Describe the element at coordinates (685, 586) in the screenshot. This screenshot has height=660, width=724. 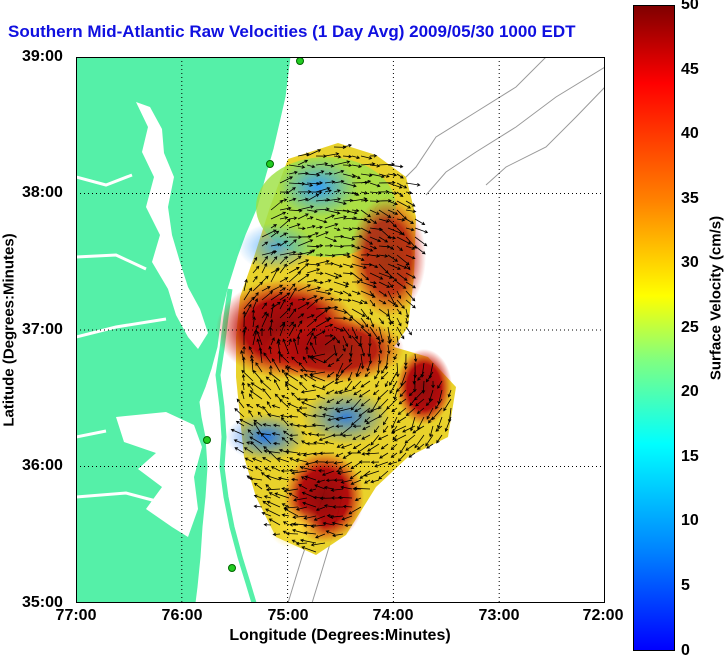
I see `cb-tick-5: 5` at that location.